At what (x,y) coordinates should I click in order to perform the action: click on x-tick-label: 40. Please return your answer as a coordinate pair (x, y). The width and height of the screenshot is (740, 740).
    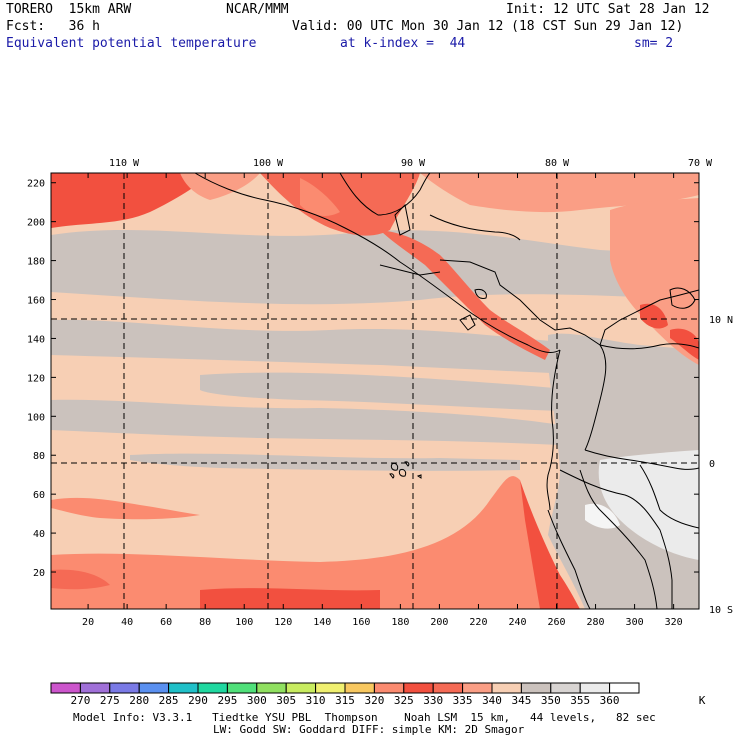
    Looking at the image, I should click on (127, 622).